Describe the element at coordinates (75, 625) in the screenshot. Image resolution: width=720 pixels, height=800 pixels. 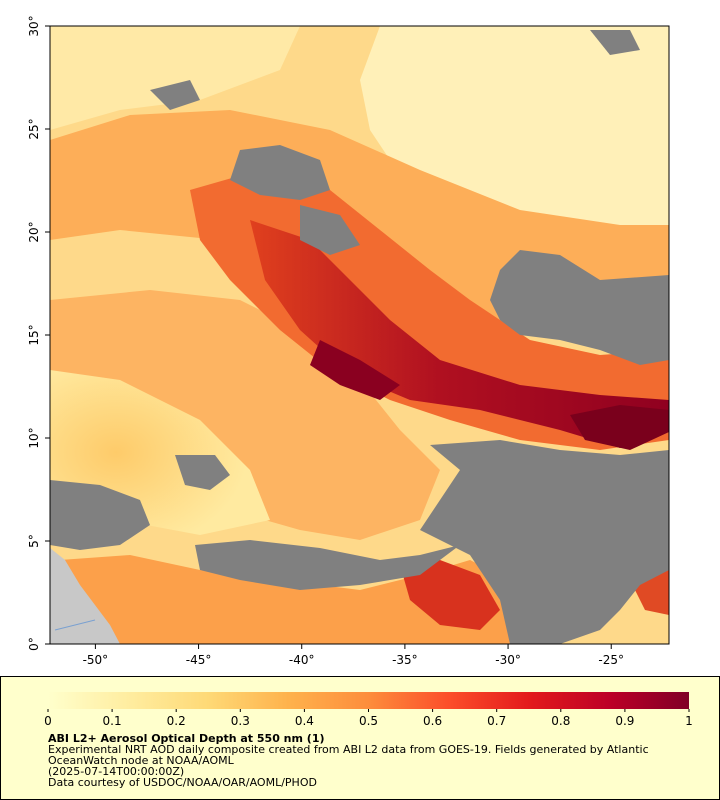
I see `coastline` at that location.